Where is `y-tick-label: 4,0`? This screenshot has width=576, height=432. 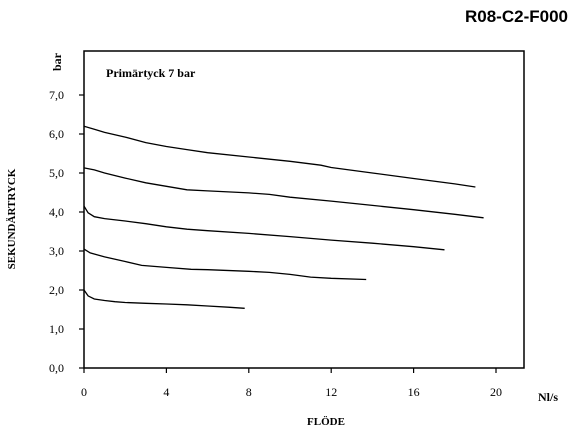 y-tick-label: 4,0 is located at coordinates (56, 212).